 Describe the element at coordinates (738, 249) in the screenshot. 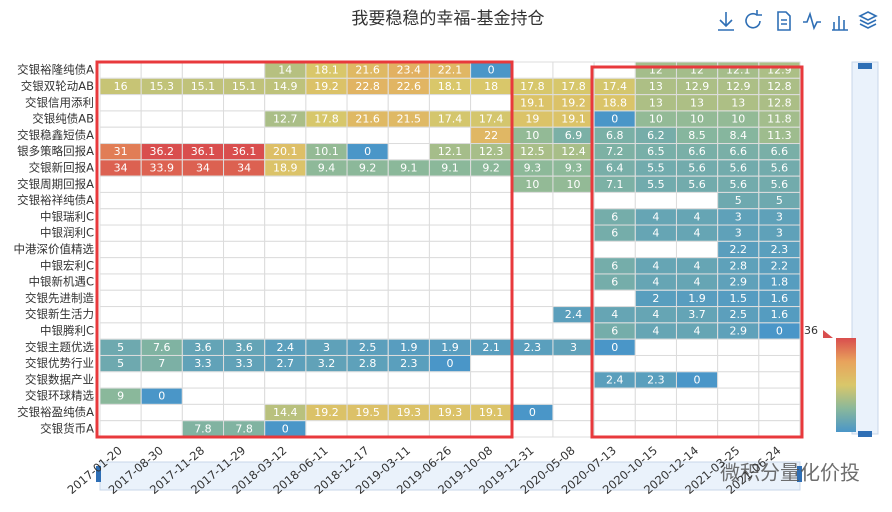

I see `cell-label: 2.2` at that location.